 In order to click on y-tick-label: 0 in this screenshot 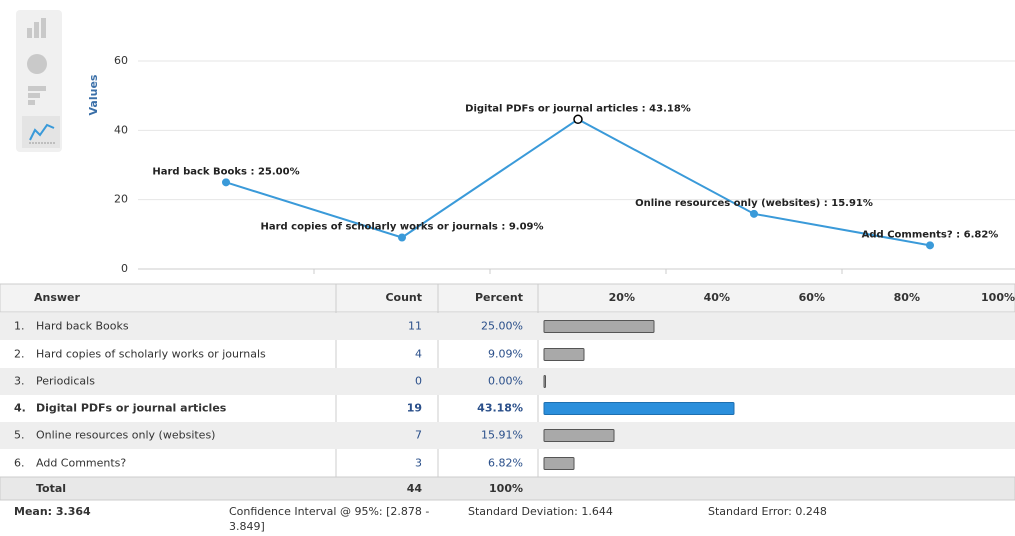, I will do `click(124, 268)`.